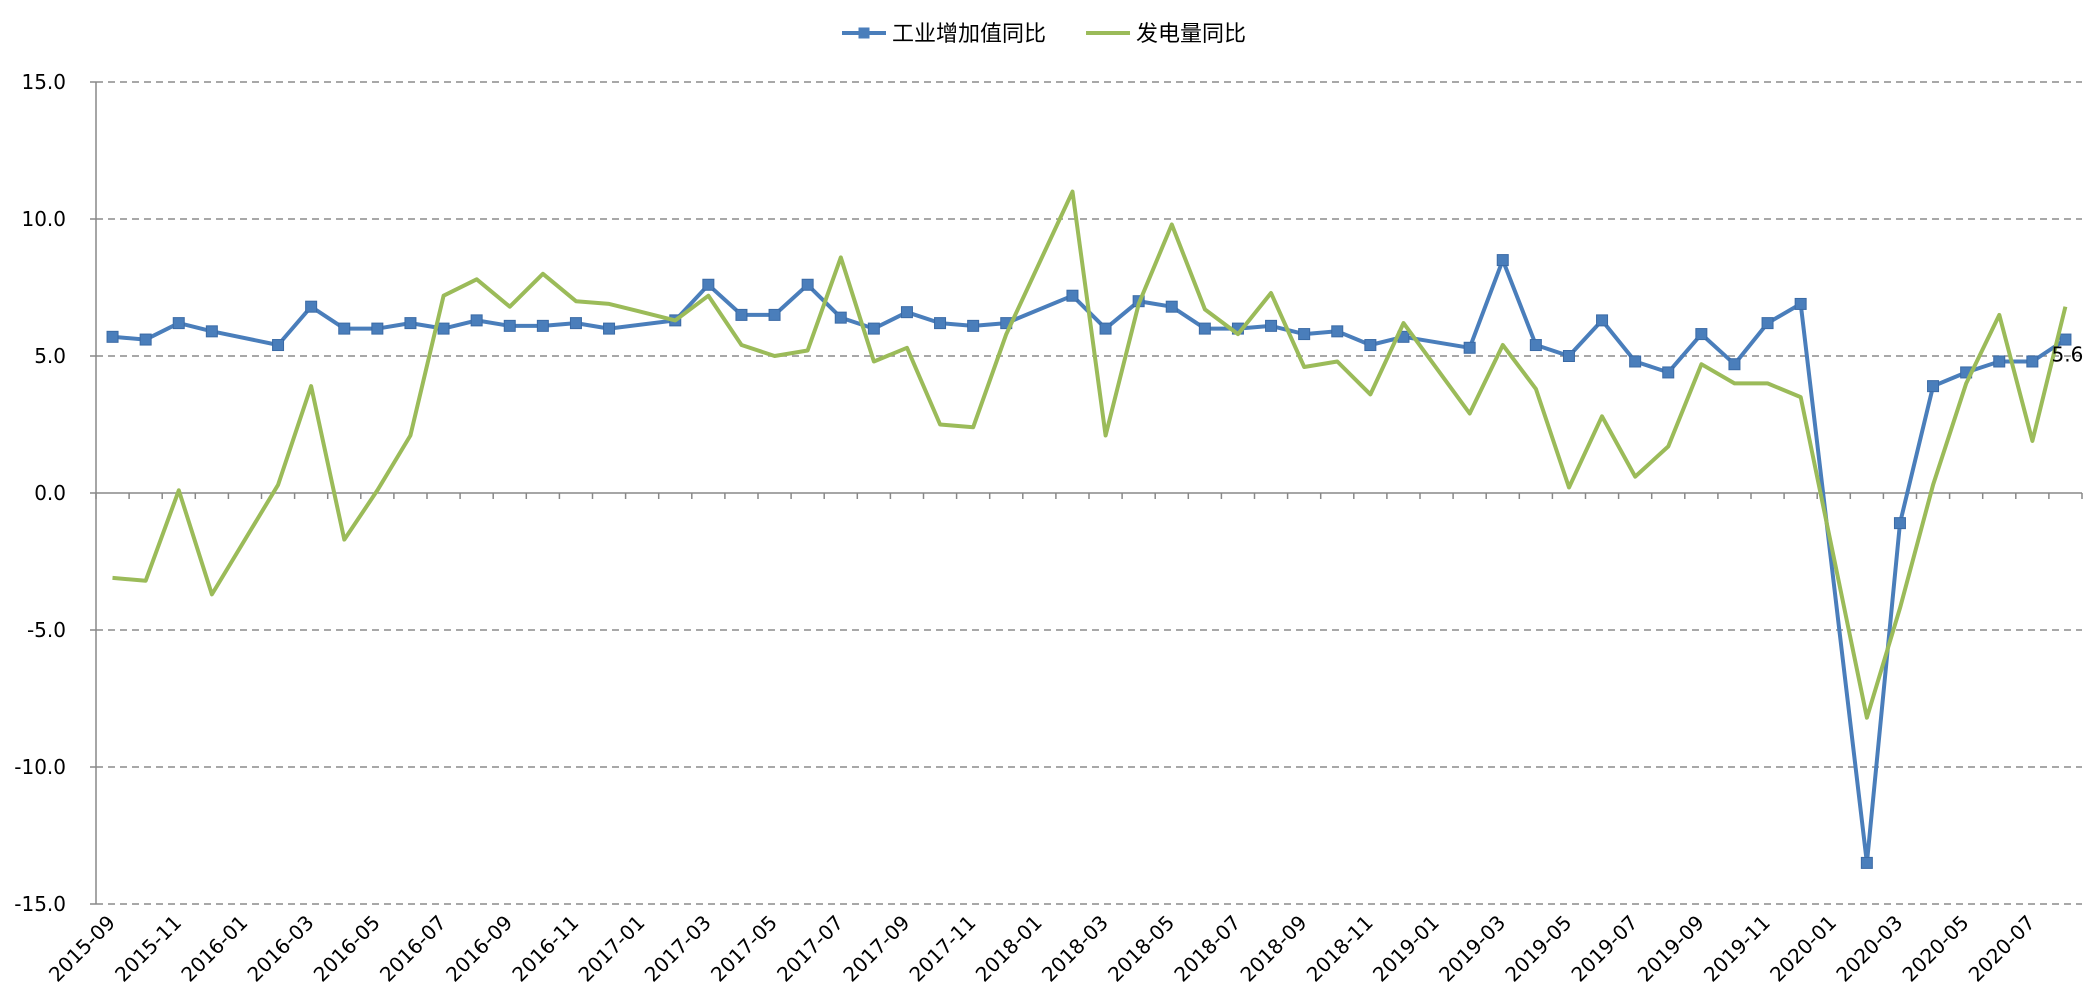  I want to click on x-tick-label: 2017-05, so click(744, 948).